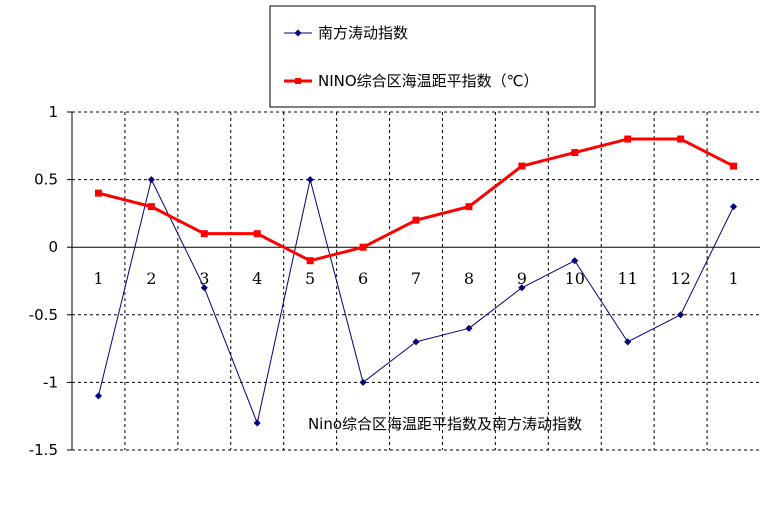 This screenshot has height=512, width=764. Describe the element at coordinates (151, 278) in the screenshot. I see `x-tick-label: 2` at that location.